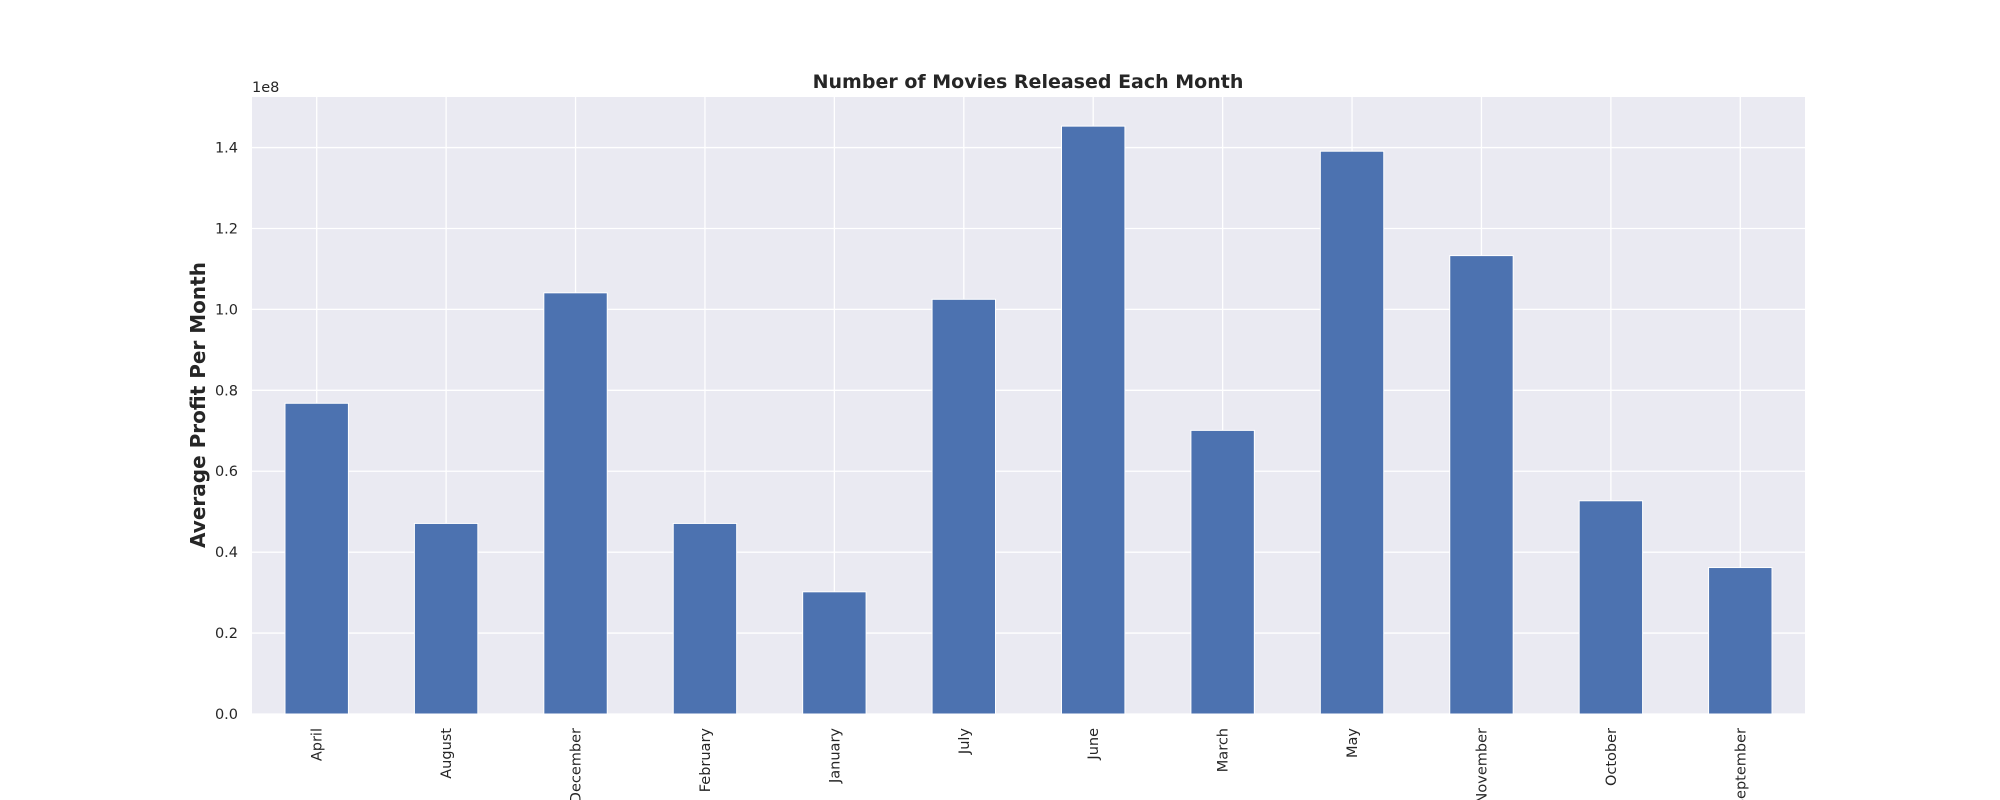  I want to click on x-tick-label: May, so click(1353, 743).